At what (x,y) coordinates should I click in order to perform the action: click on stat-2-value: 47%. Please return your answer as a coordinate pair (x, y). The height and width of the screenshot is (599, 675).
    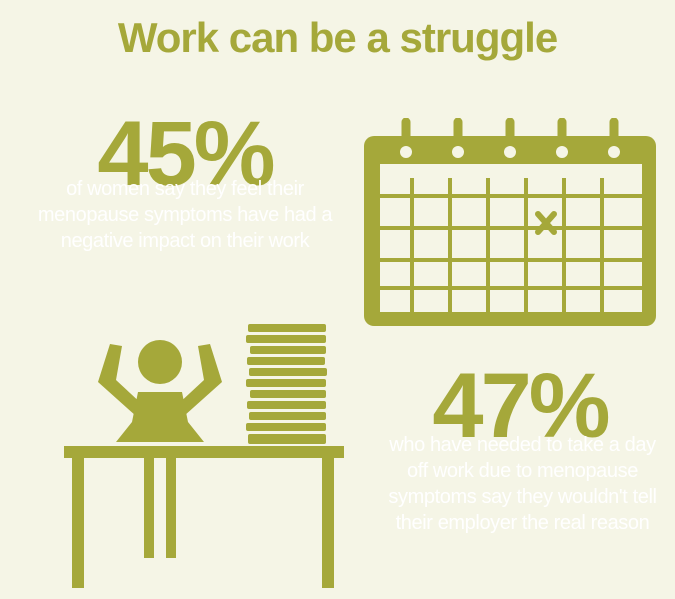
    Looking at the image, I should click on (521, 406).